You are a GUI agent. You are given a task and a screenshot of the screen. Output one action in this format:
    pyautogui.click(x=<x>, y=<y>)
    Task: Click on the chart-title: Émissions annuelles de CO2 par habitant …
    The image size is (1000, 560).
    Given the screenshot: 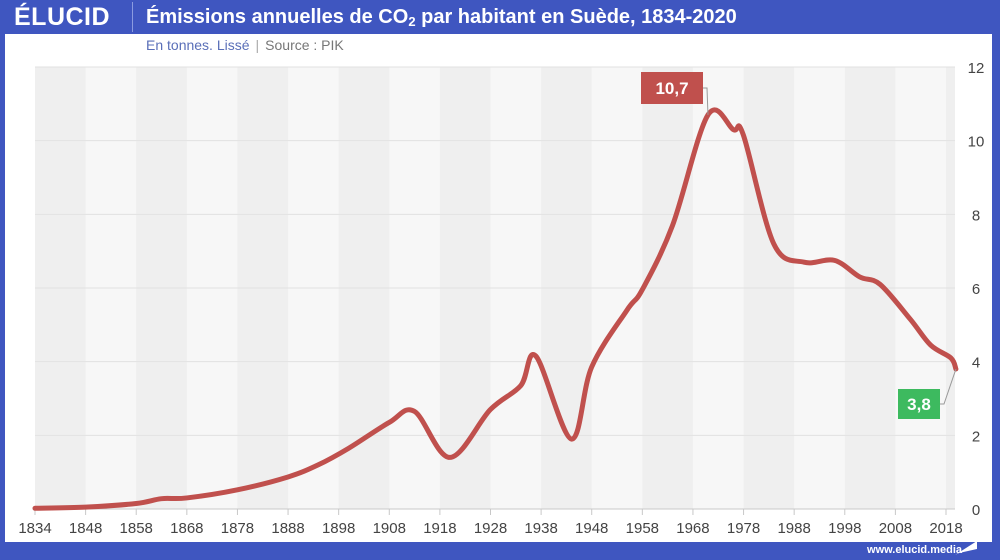 What is the action you would take?
    pyautogui.click(x=441, y=17)
    